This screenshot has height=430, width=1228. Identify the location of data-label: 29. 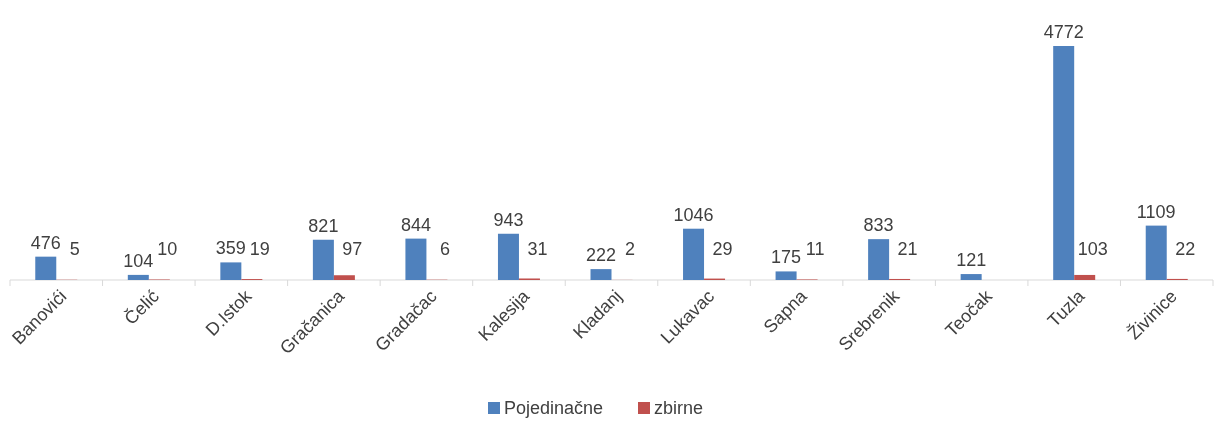
(722, 249).